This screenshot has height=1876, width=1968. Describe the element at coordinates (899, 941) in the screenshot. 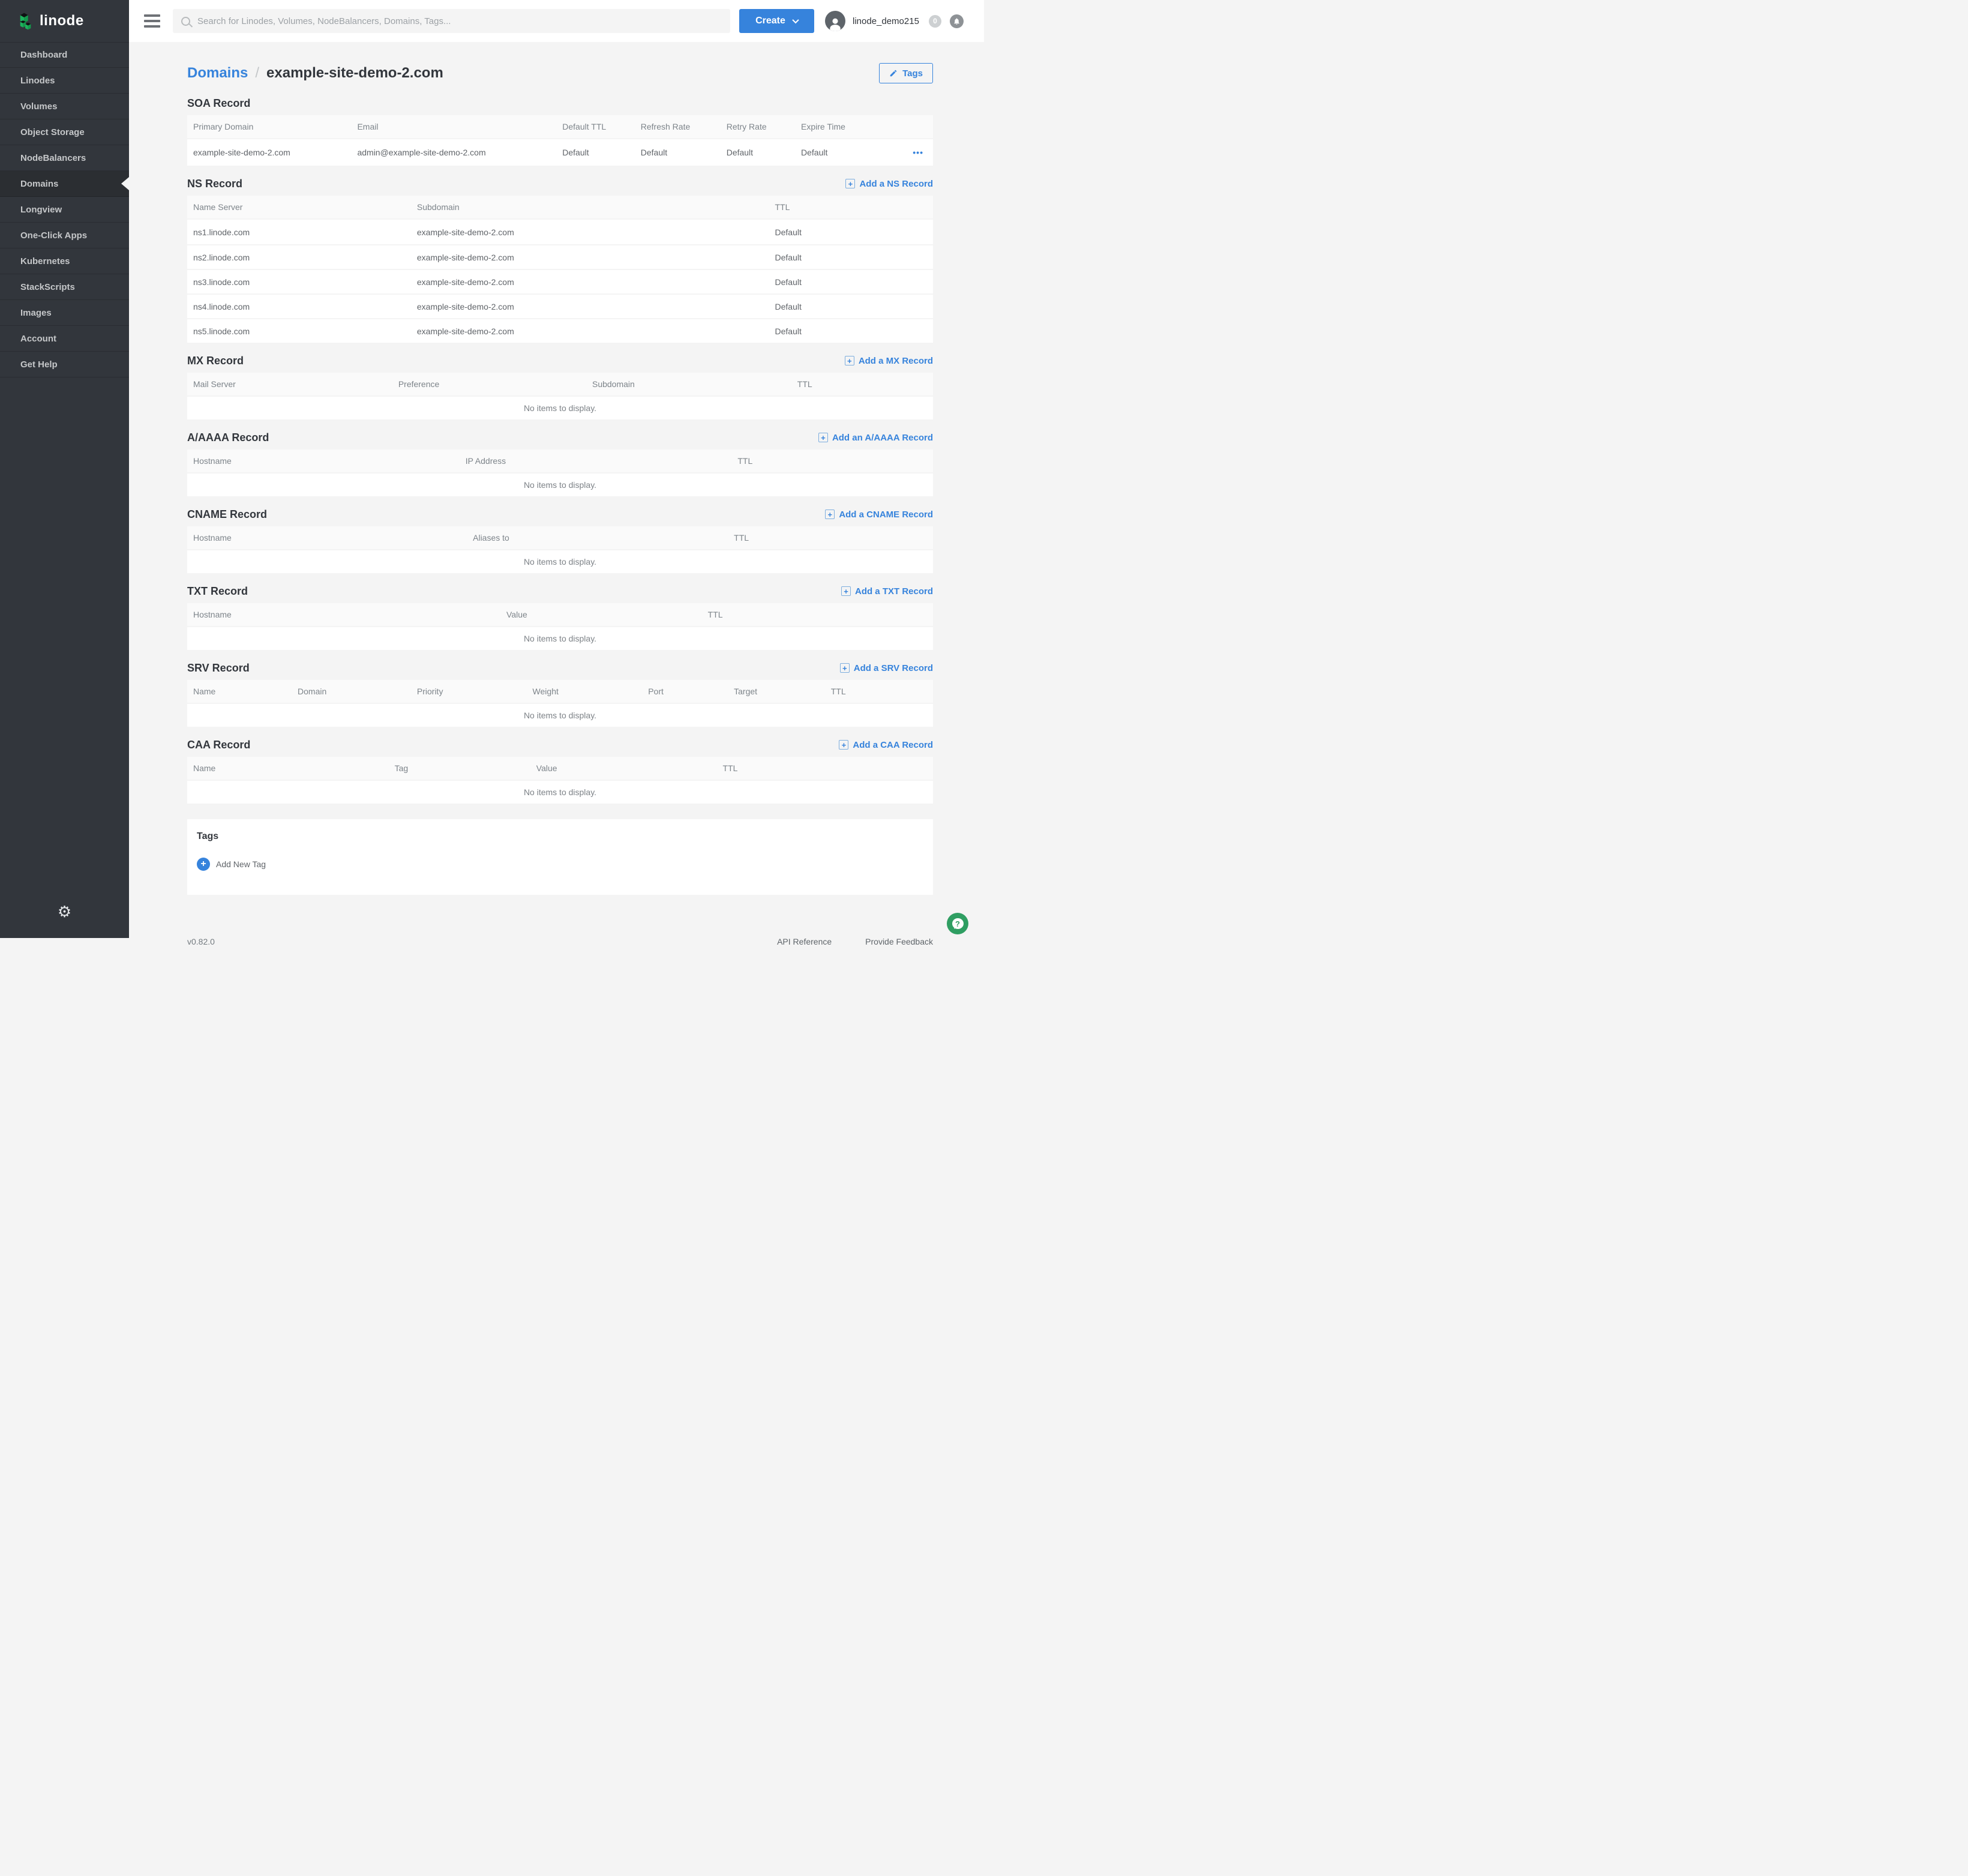

I see `provide-feedback-link: Provide Feedback` at that location.